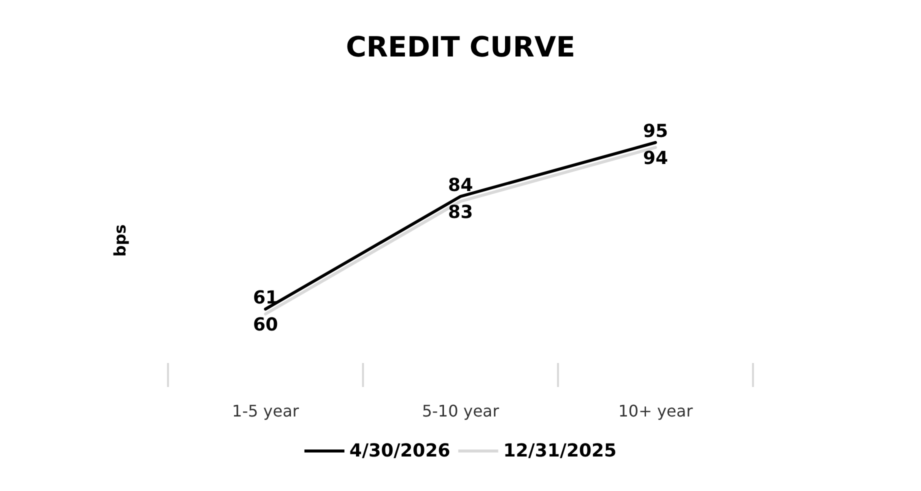 The width and height of the screenshot is (921, 491). Describe the element at coordinates (461, 212) in the screenshot. I see `data-label: 83` at that location.